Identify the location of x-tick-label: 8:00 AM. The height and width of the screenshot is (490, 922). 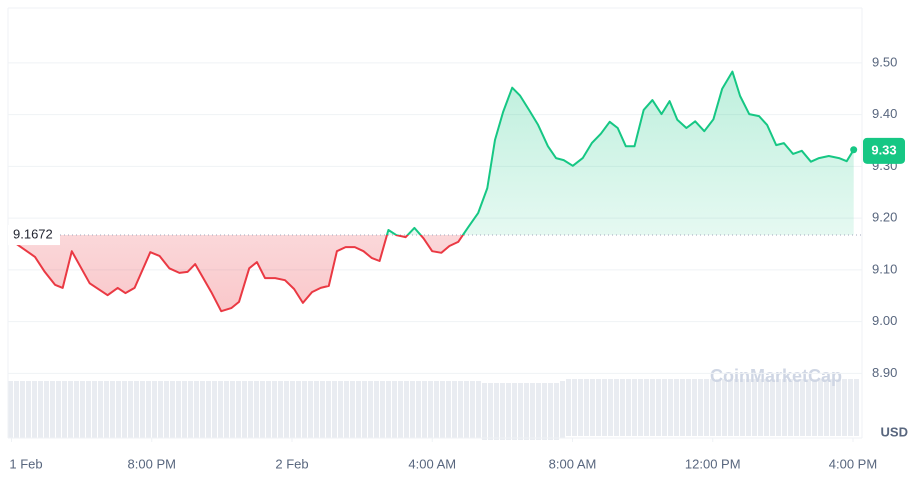
(573, 463).